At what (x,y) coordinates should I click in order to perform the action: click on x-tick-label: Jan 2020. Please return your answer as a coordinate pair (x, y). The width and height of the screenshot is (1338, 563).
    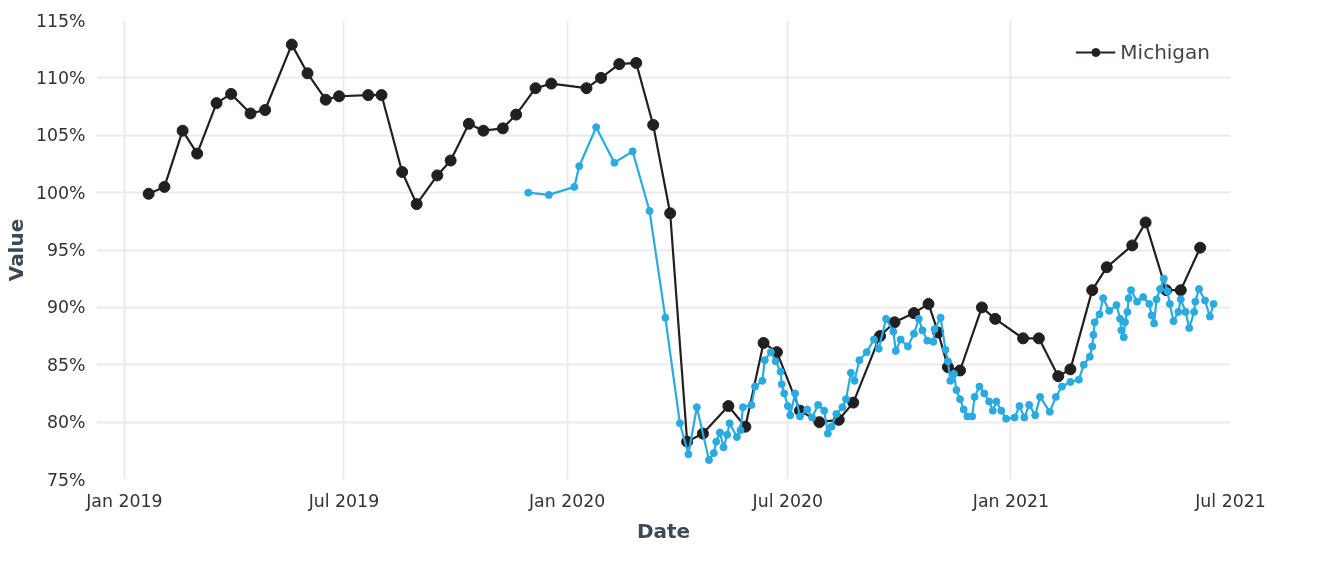
    Looking at the image, I should click on (566, 500).